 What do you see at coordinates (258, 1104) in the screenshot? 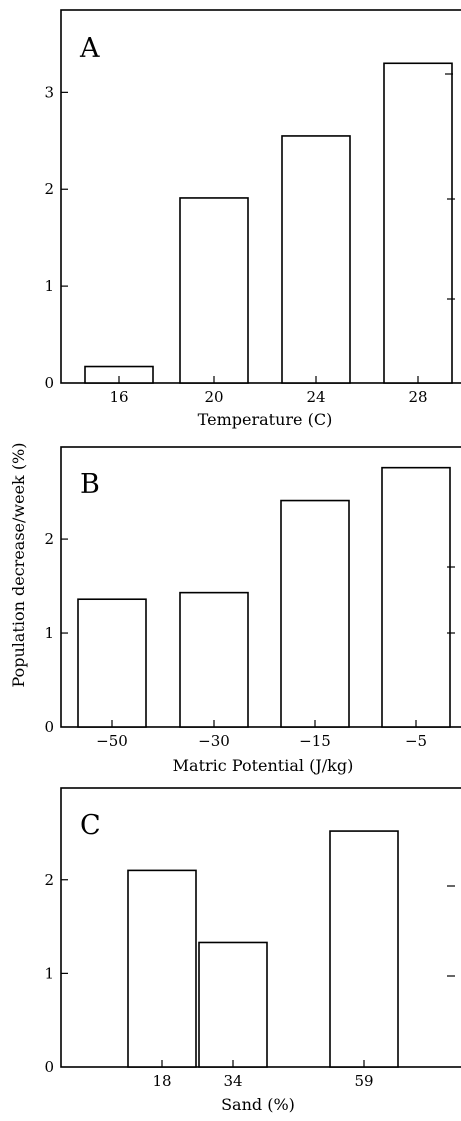
I see `panel-c-x-axis-title: Sand (%)` at bounding box center [258, 1104].